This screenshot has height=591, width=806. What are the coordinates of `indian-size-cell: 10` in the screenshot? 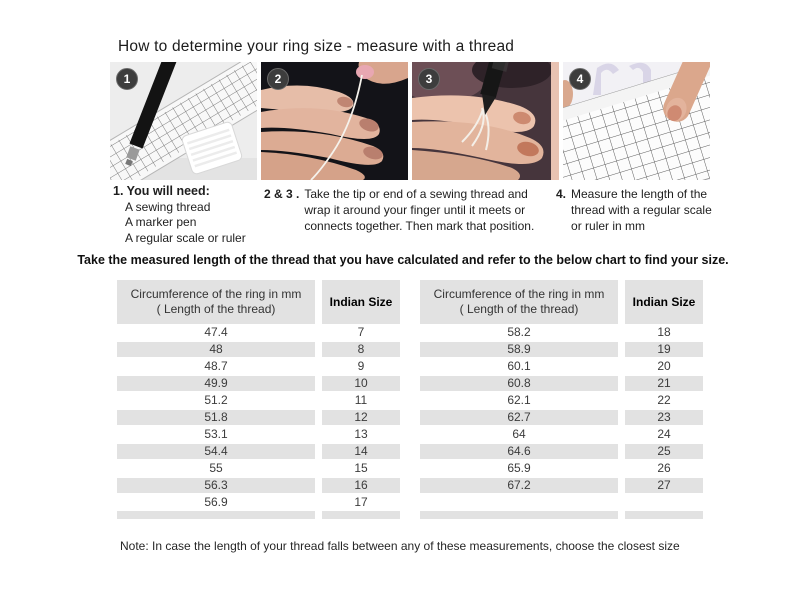 It's located at (361, 383).